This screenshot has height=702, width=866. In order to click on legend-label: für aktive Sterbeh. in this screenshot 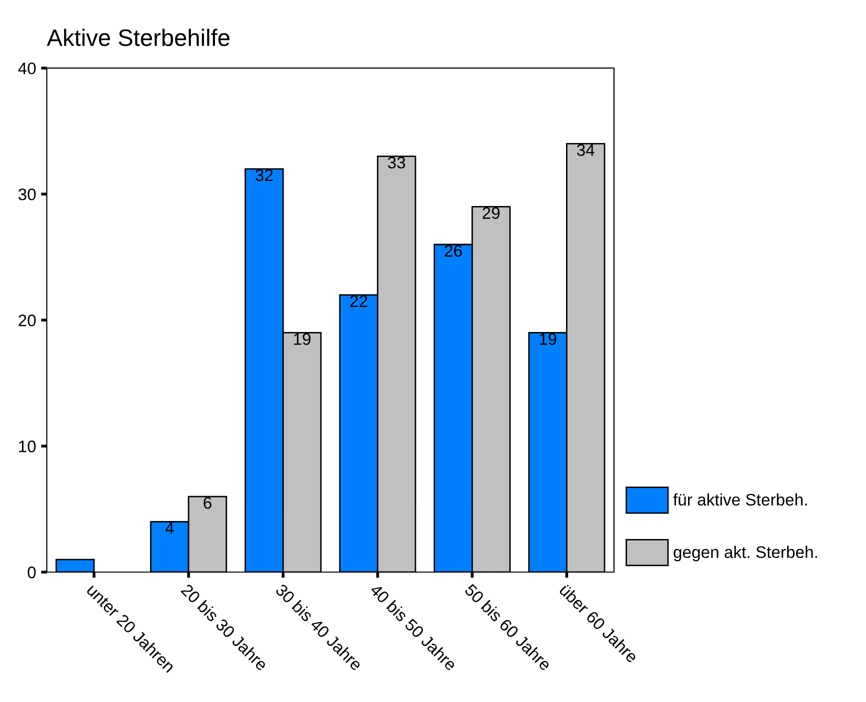, I will do `click(740, 499)`.